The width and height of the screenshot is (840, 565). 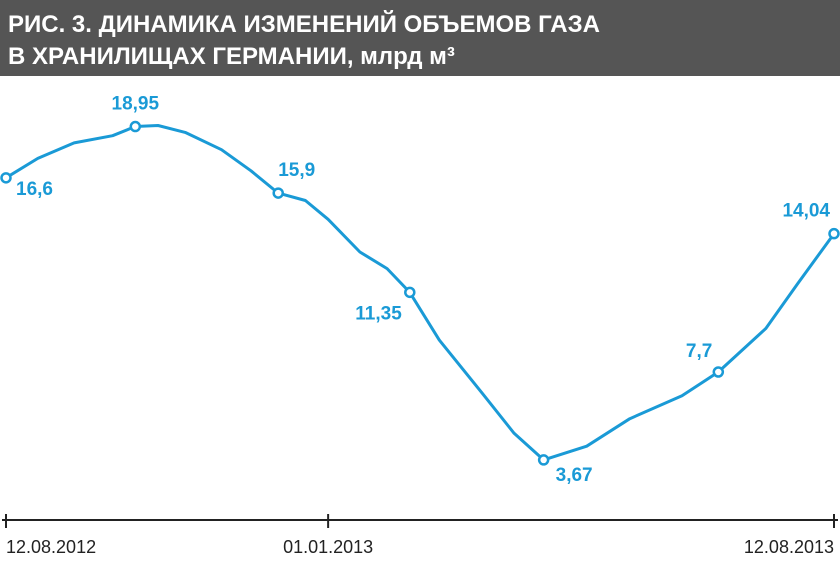 I want to click on x-tick-label: 12.08.2013, so click(x=789, y=547).